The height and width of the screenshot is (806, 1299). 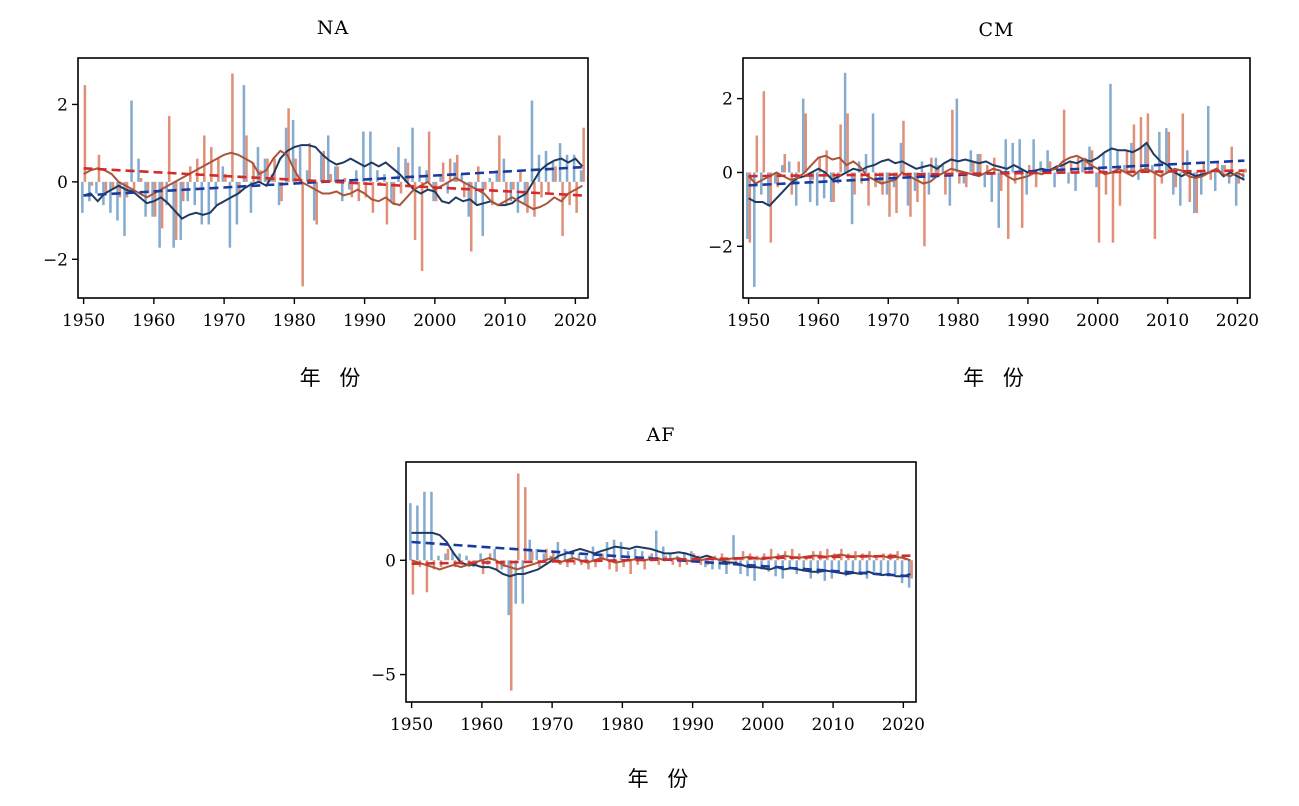 I want to click on x-tick: 1960, so click(x=154, y=314).